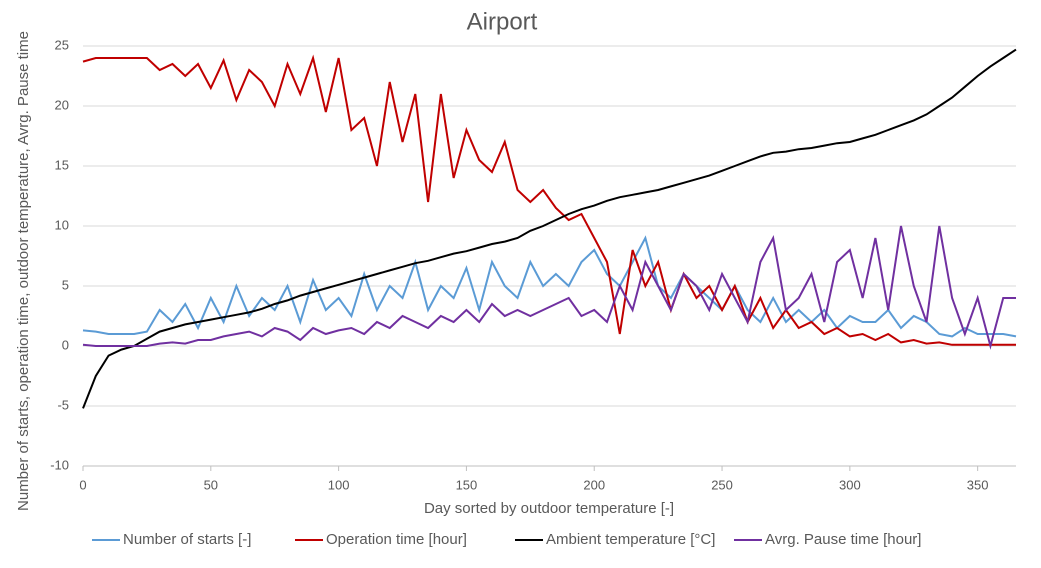 The width and height of the screenshot is (1041, 568). Describe the element at coordinates (65, 344) in the screenshot. I see `y-tick-label: 0` at that location.